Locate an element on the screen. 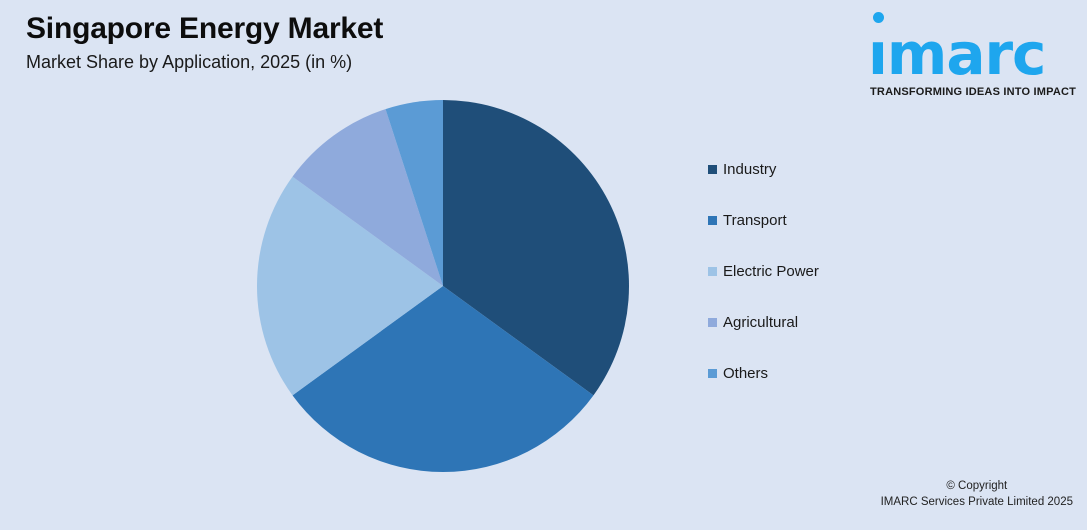 The width and height of the screenshot is (1087, 530). pie-slice-electric-power is located at coordinates (350, 286).